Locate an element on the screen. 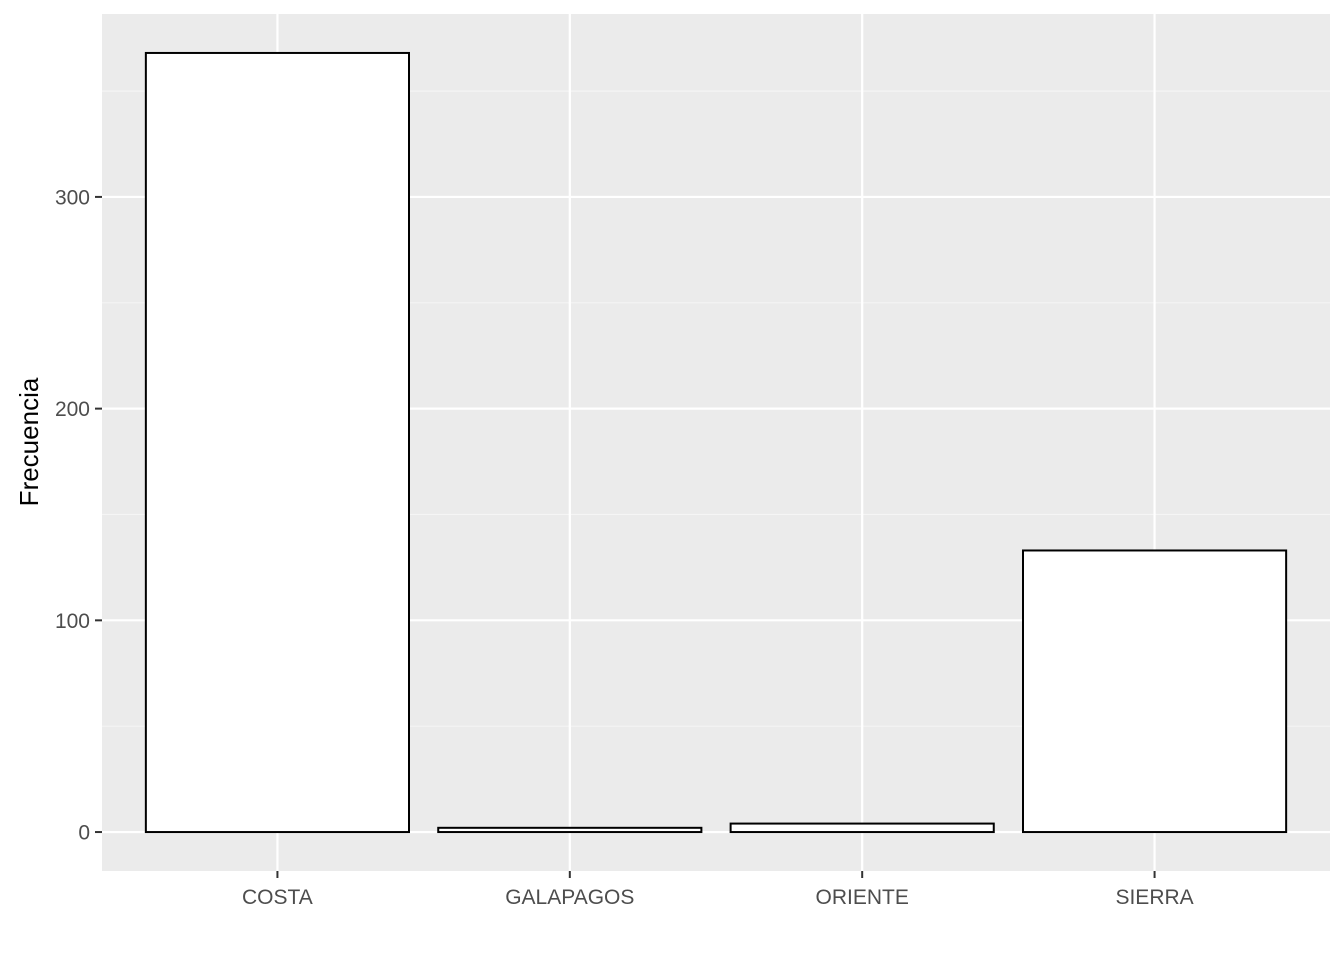 Image resolution: width=1344 pixels, height=960 pixels. y-tick-label: 300 is located at coordinates (72, 197).